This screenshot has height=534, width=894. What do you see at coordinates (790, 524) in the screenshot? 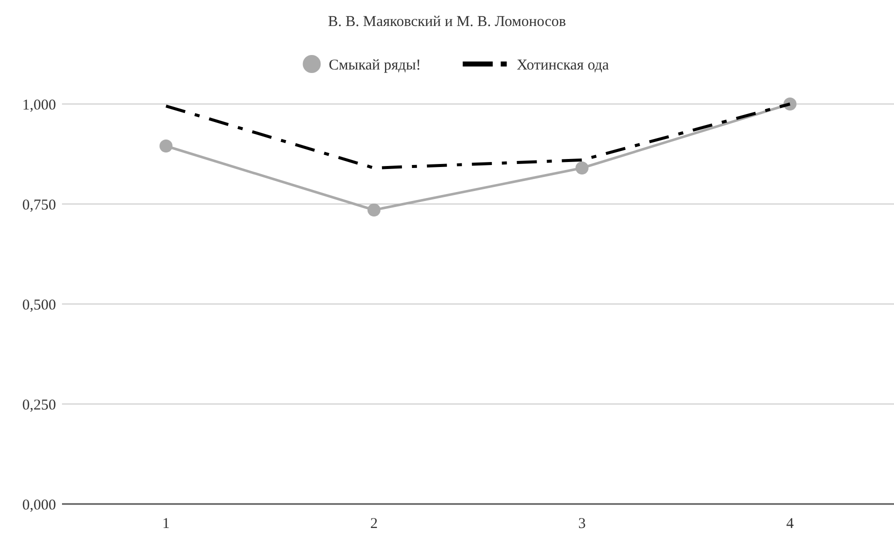
I see `x-tick-label: 4` at bounding box center [790, 524].